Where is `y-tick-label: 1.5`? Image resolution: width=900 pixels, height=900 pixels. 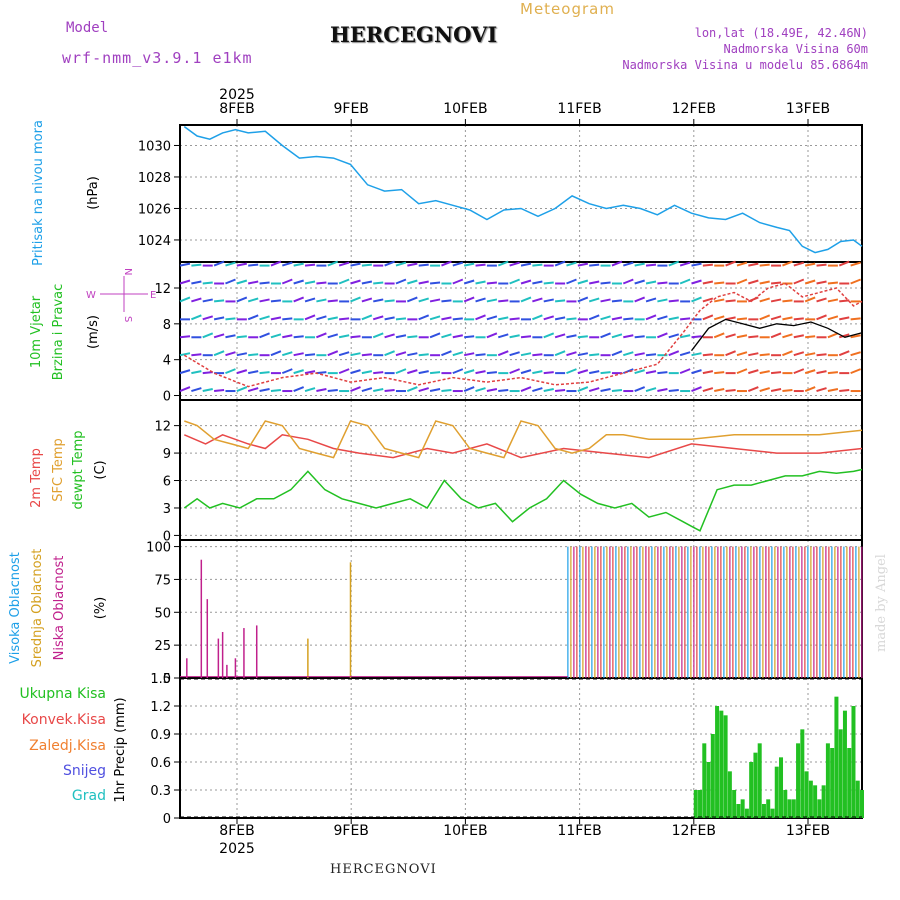
y-tick-label: 1.5 is located at coordinates (160, 679).